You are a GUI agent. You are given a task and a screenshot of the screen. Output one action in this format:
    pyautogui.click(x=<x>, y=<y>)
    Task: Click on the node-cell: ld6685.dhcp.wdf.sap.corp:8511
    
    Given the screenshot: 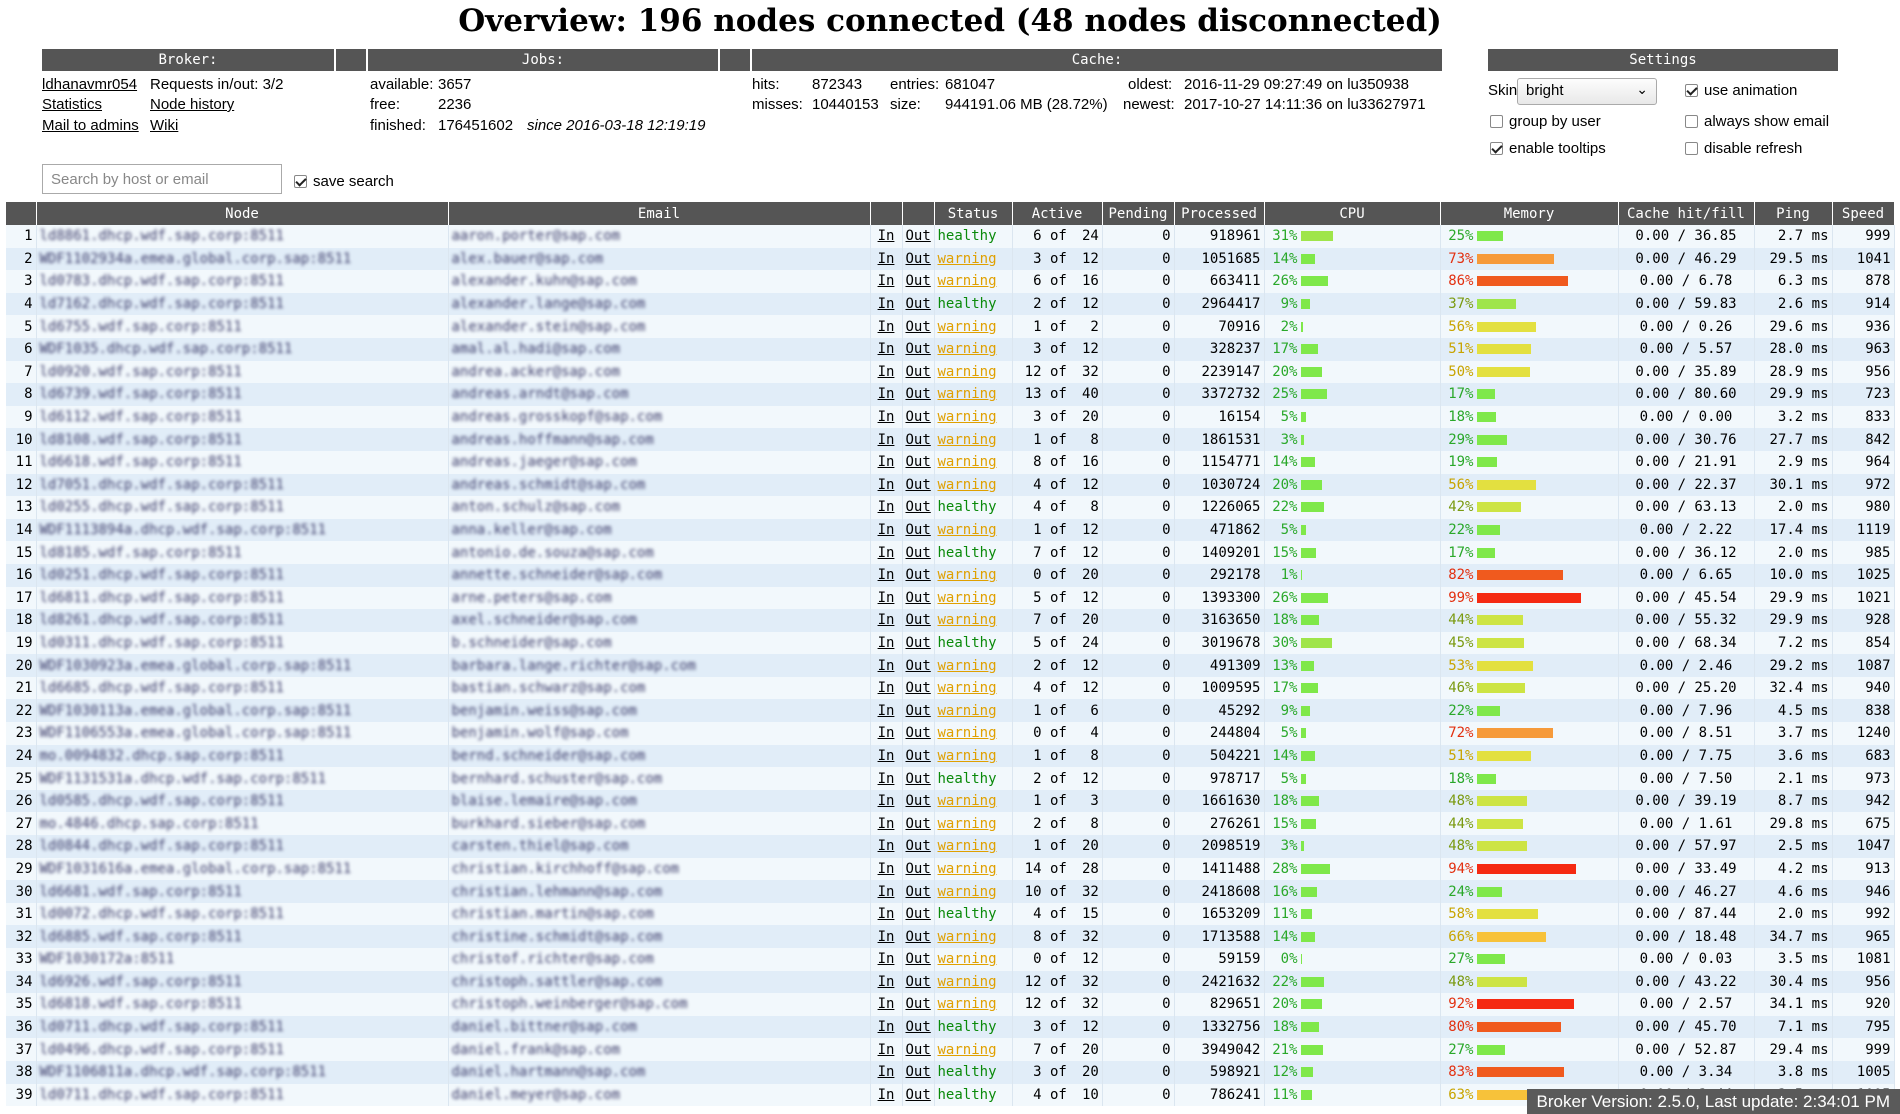 What is the action you would take?
    pyautogui.click(x=242, y=688)
    